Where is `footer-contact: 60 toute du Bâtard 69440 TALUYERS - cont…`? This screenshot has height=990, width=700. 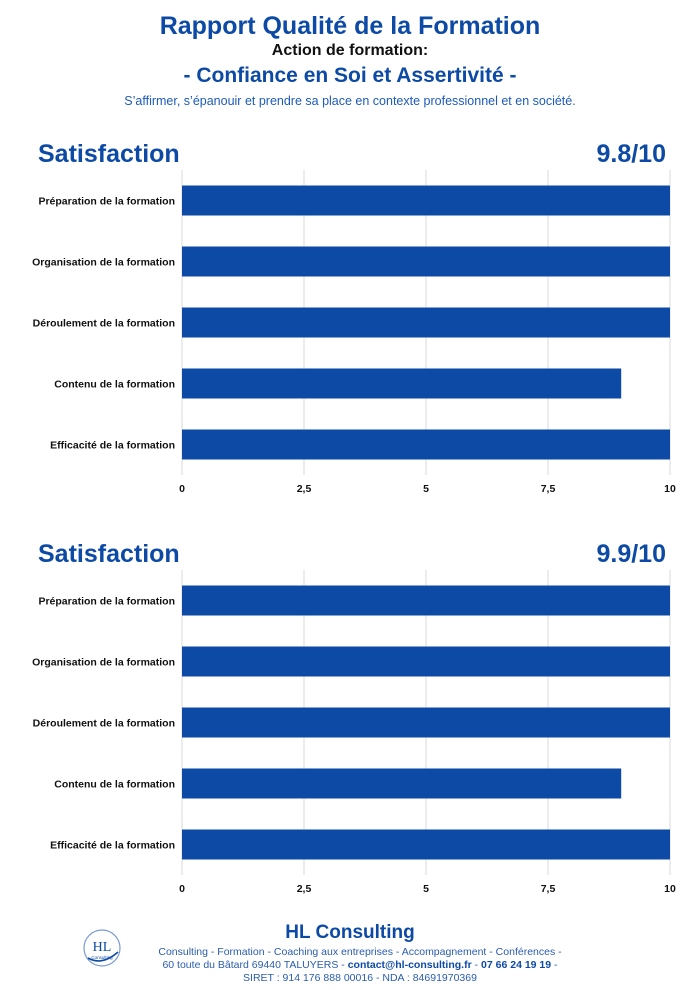 footer-contact: 60 toute du Bâtard 69440 TALUYERS - cont… is located at coordinates (360, 965).